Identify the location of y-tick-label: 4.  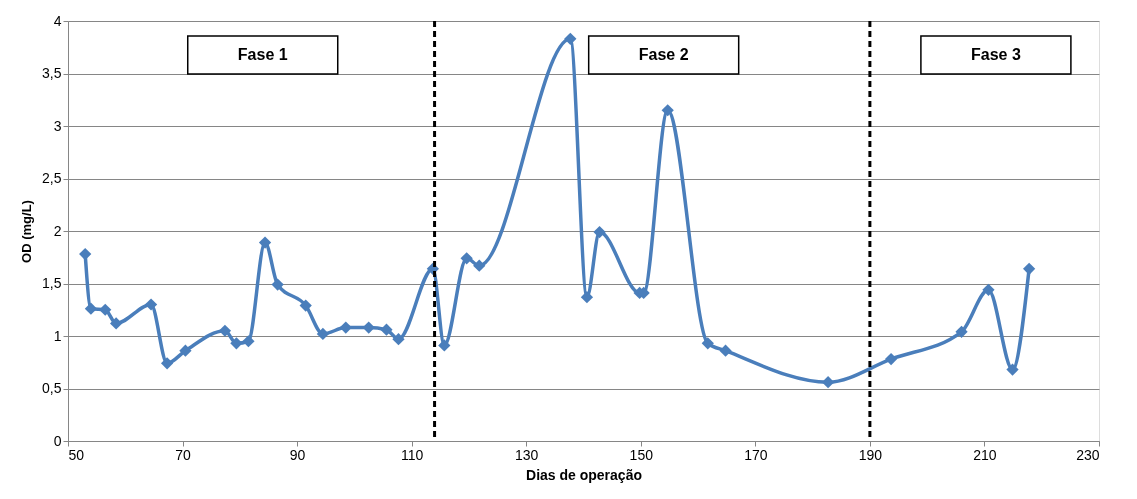
(57, 20).